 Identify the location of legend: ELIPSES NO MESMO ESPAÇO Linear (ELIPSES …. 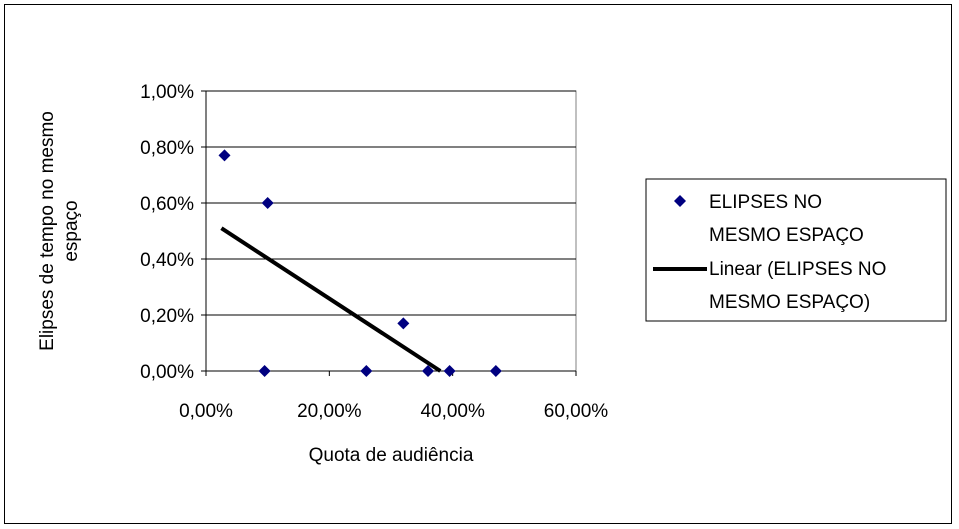
(796, 250).